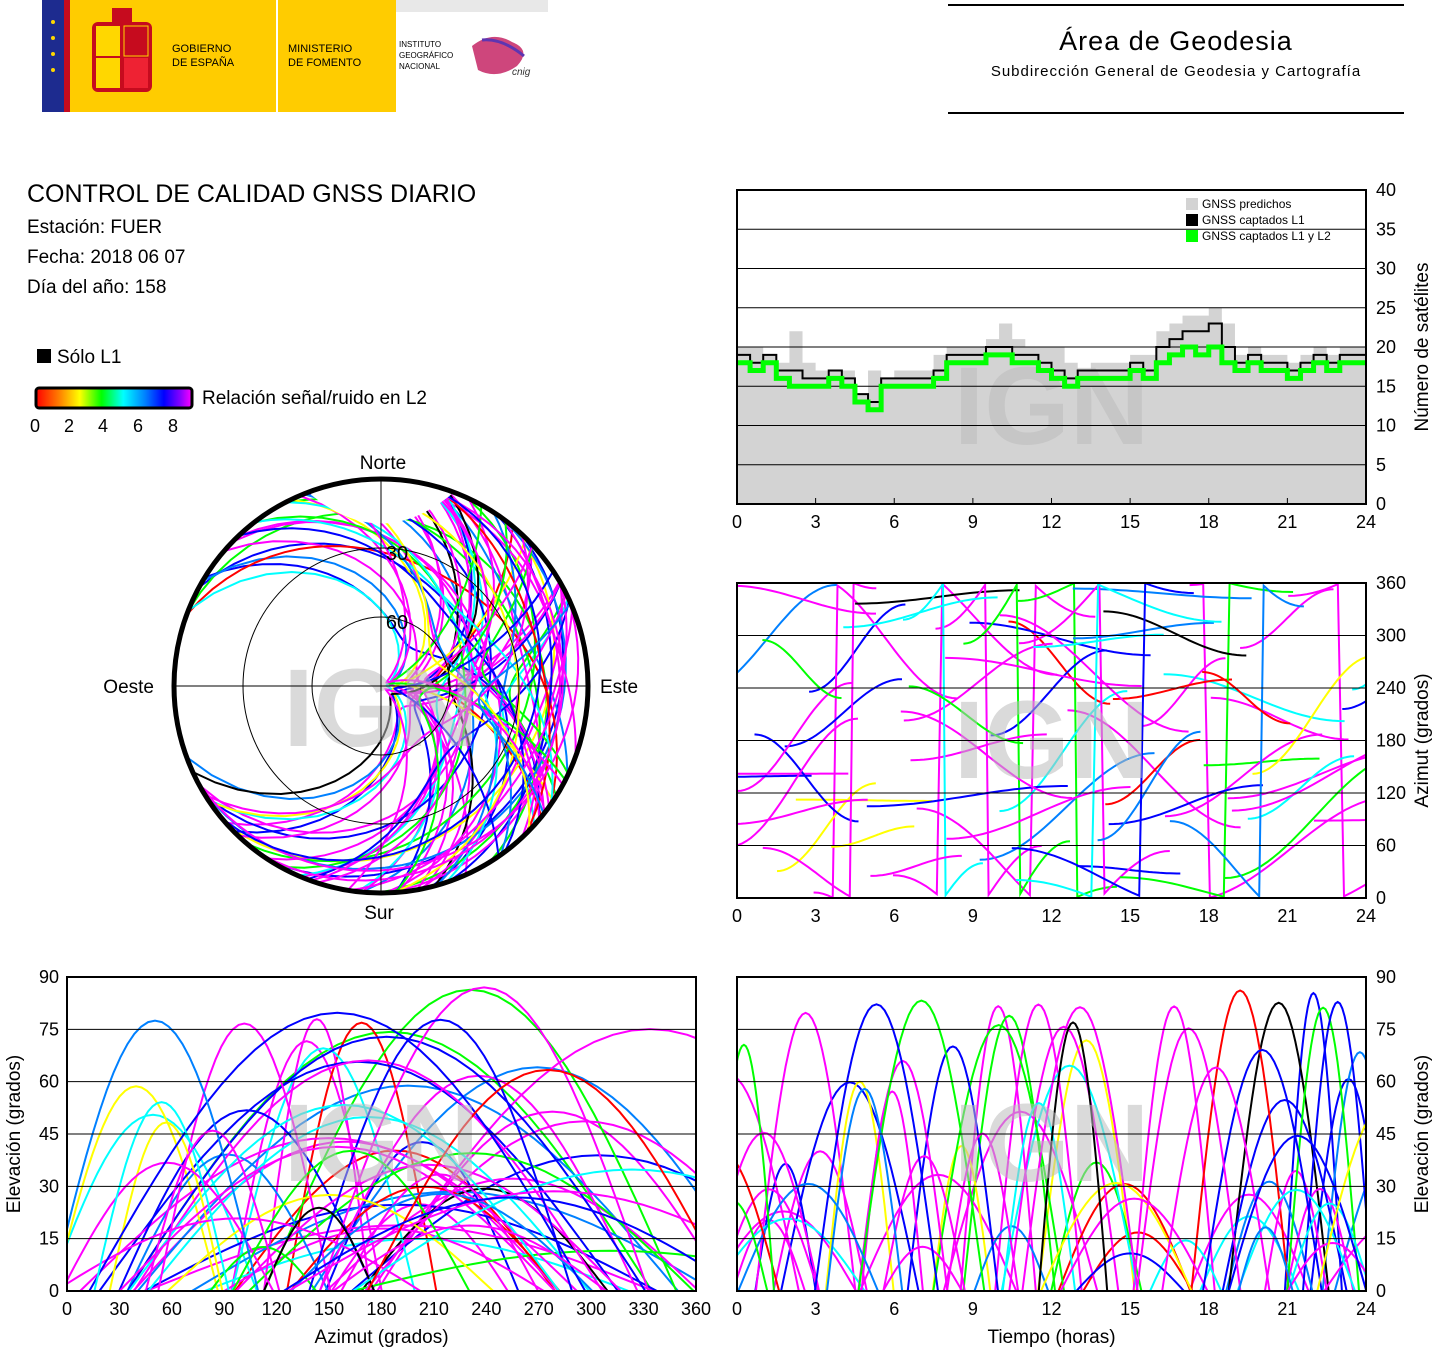 The height and width of the screenshot is (1350, 1445). Describe the element at coordinates (501, 57) in the screenshot. I see `cnig-logo-icon: cnig` at that location.